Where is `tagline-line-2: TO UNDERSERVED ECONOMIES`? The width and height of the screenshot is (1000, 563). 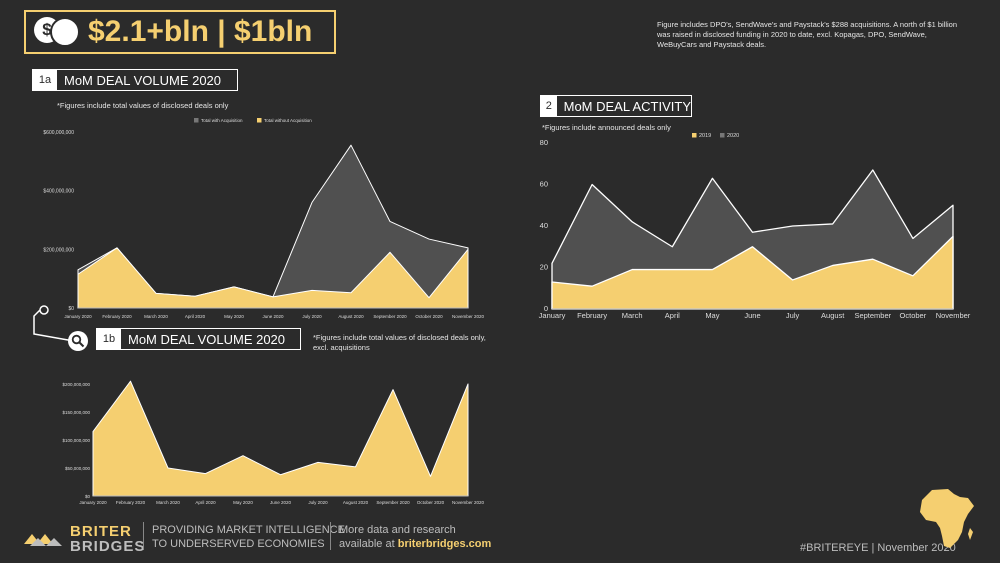
tagline-line-2: TO UNDERSERVED ECONOMIES is located at coordinates (238, 544).